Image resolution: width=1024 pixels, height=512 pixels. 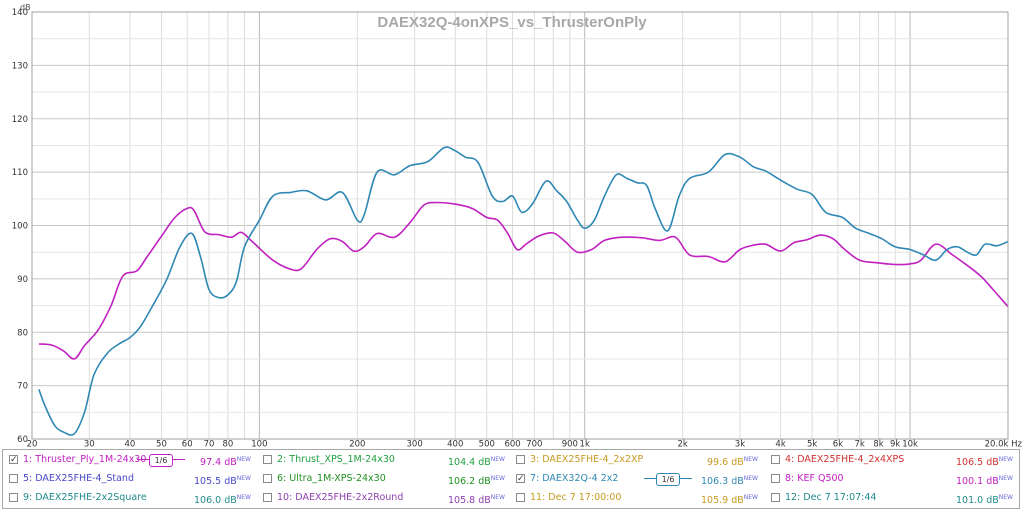 I want to click on legend-item-value: 99.6 dBNEW, so click(x=728, y=461).